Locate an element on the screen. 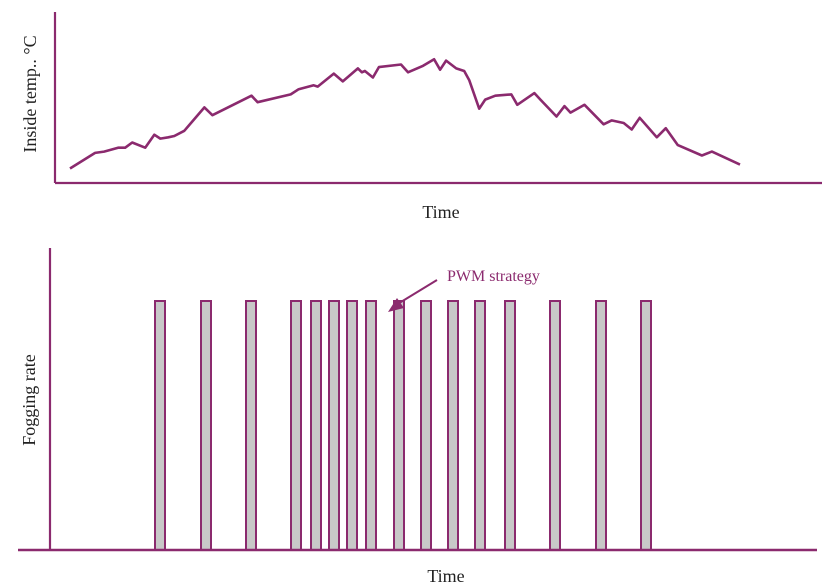  temperature-x-label: Time is located at coordinates (440, 212).